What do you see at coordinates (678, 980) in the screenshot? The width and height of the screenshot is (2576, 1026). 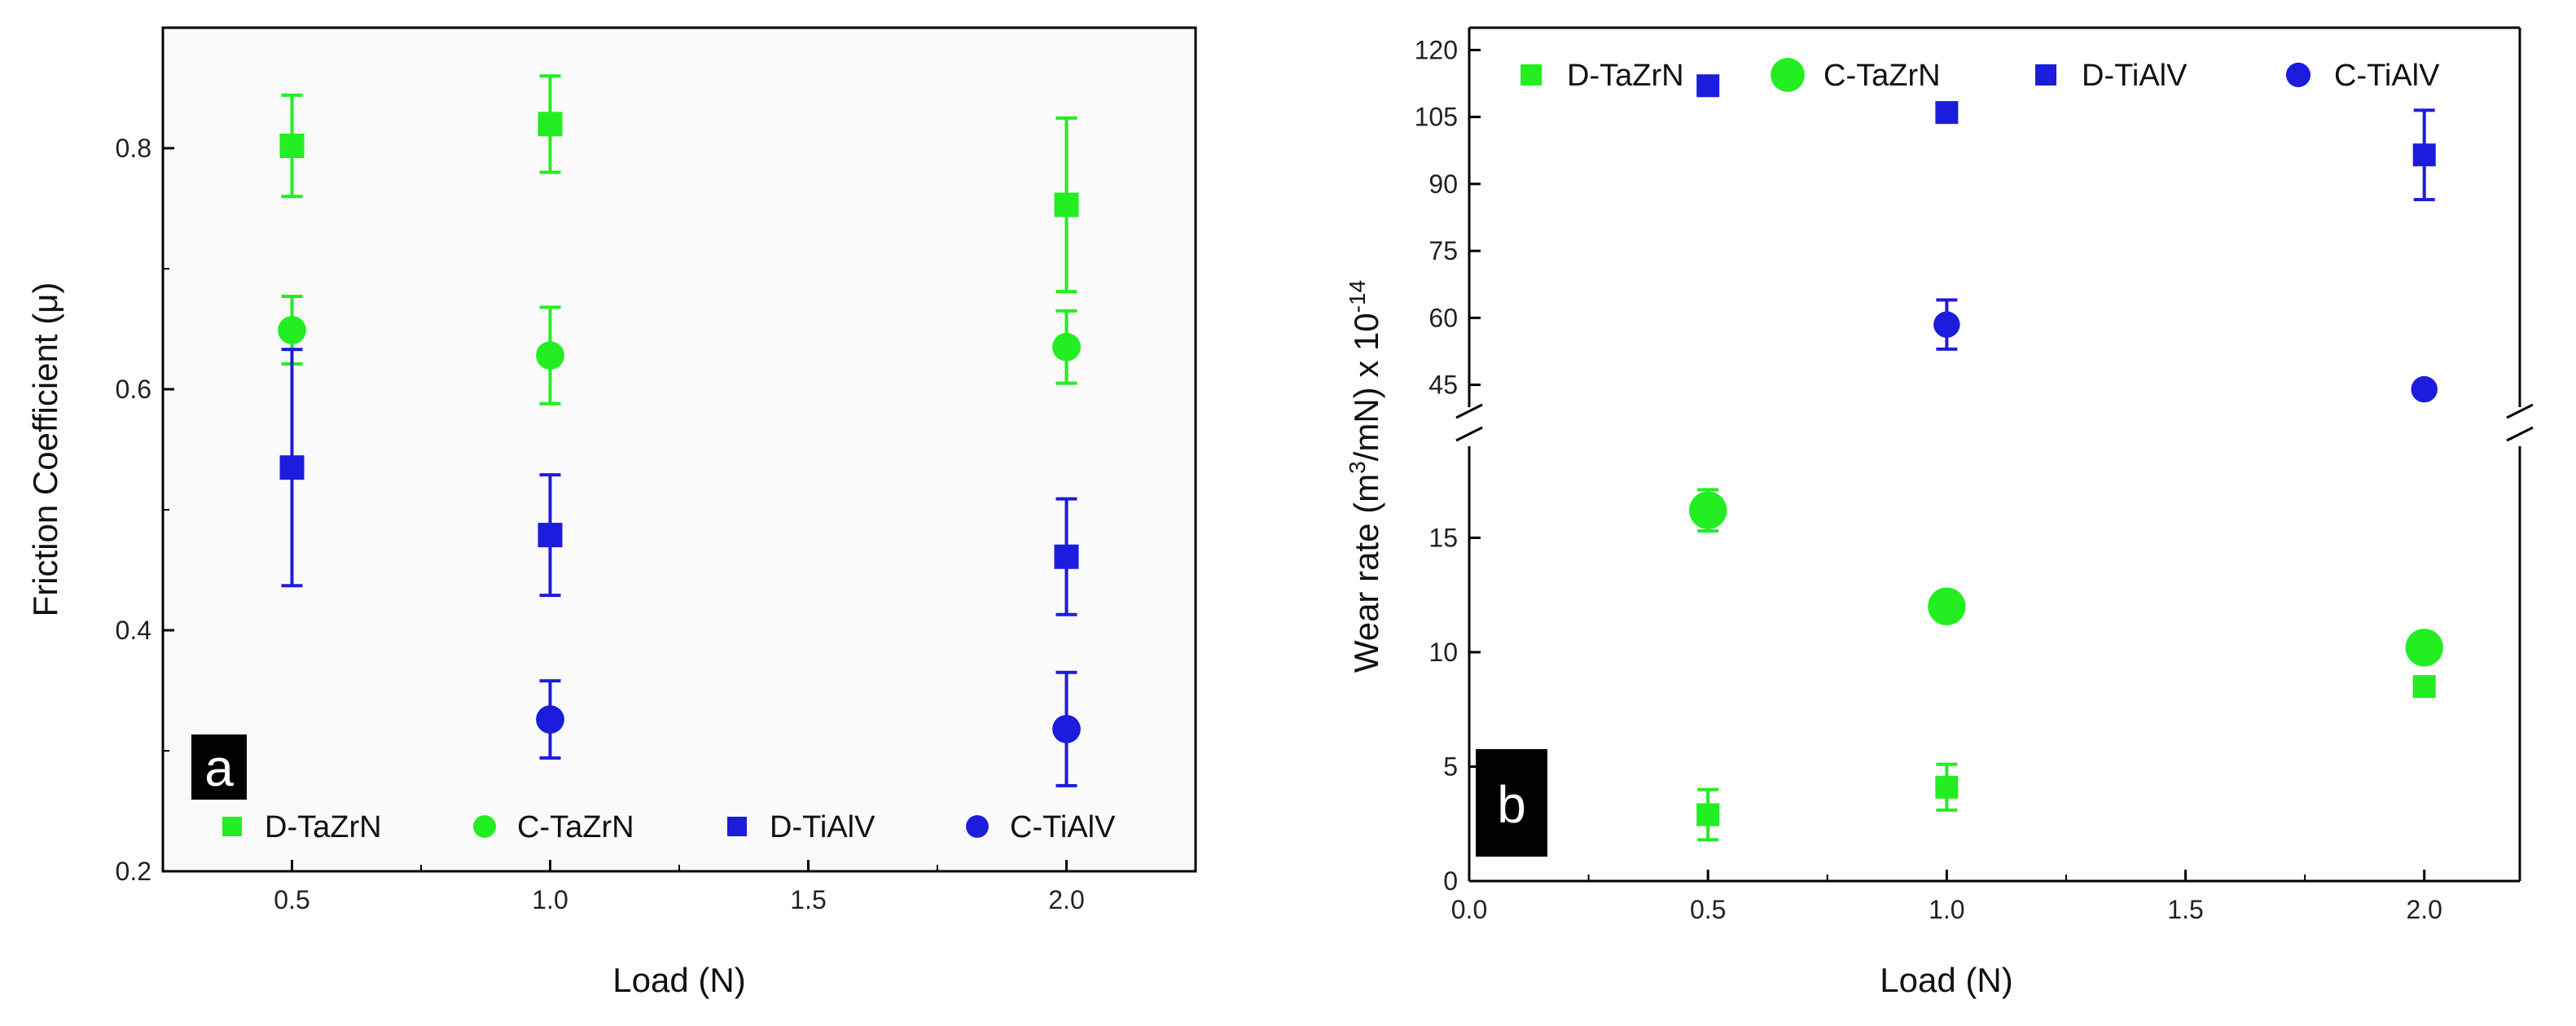 I see `panel-a-x-axis-title: Load (N)` at bounding box center [678, 980].